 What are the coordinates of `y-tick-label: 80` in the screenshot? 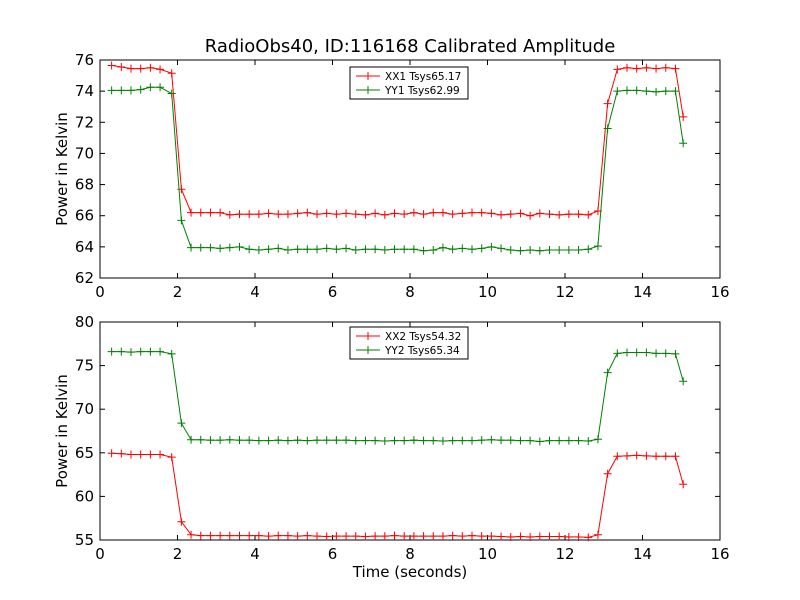 It's located at (84, 322).